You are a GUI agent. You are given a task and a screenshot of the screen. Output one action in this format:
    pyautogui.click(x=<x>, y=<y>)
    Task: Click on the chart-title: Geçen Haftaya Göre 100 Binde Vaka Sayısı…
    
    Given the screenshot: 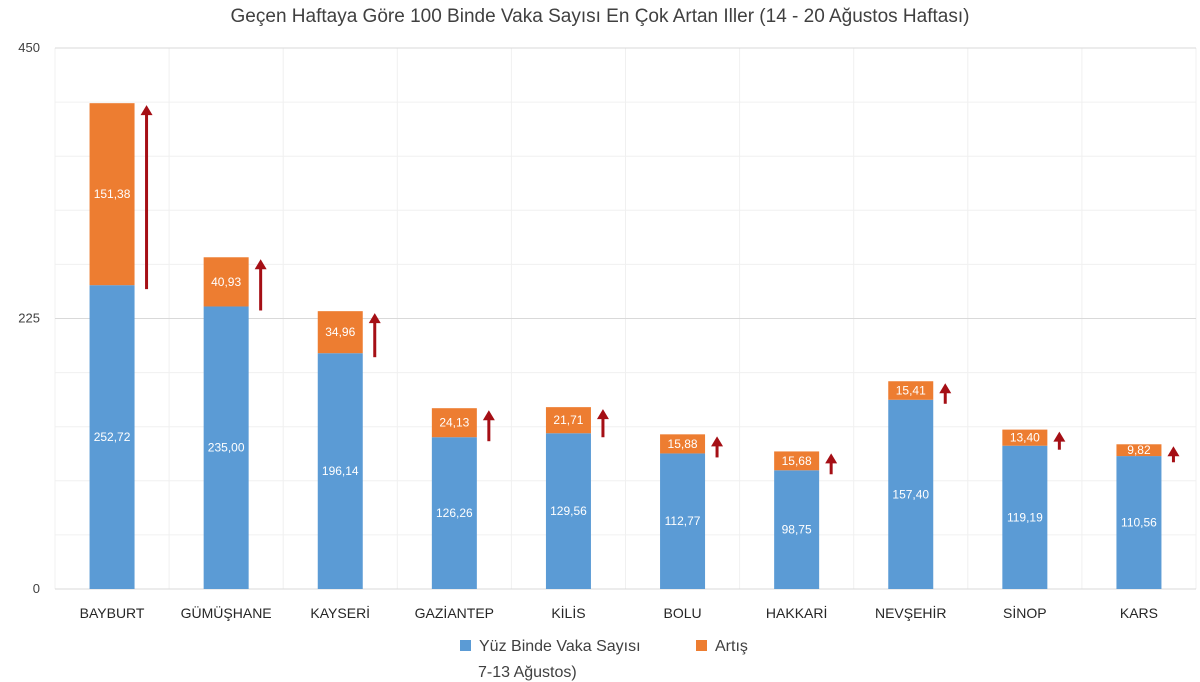 What is the action you would take?
    pyautogui.click(x=600, y=16)
    